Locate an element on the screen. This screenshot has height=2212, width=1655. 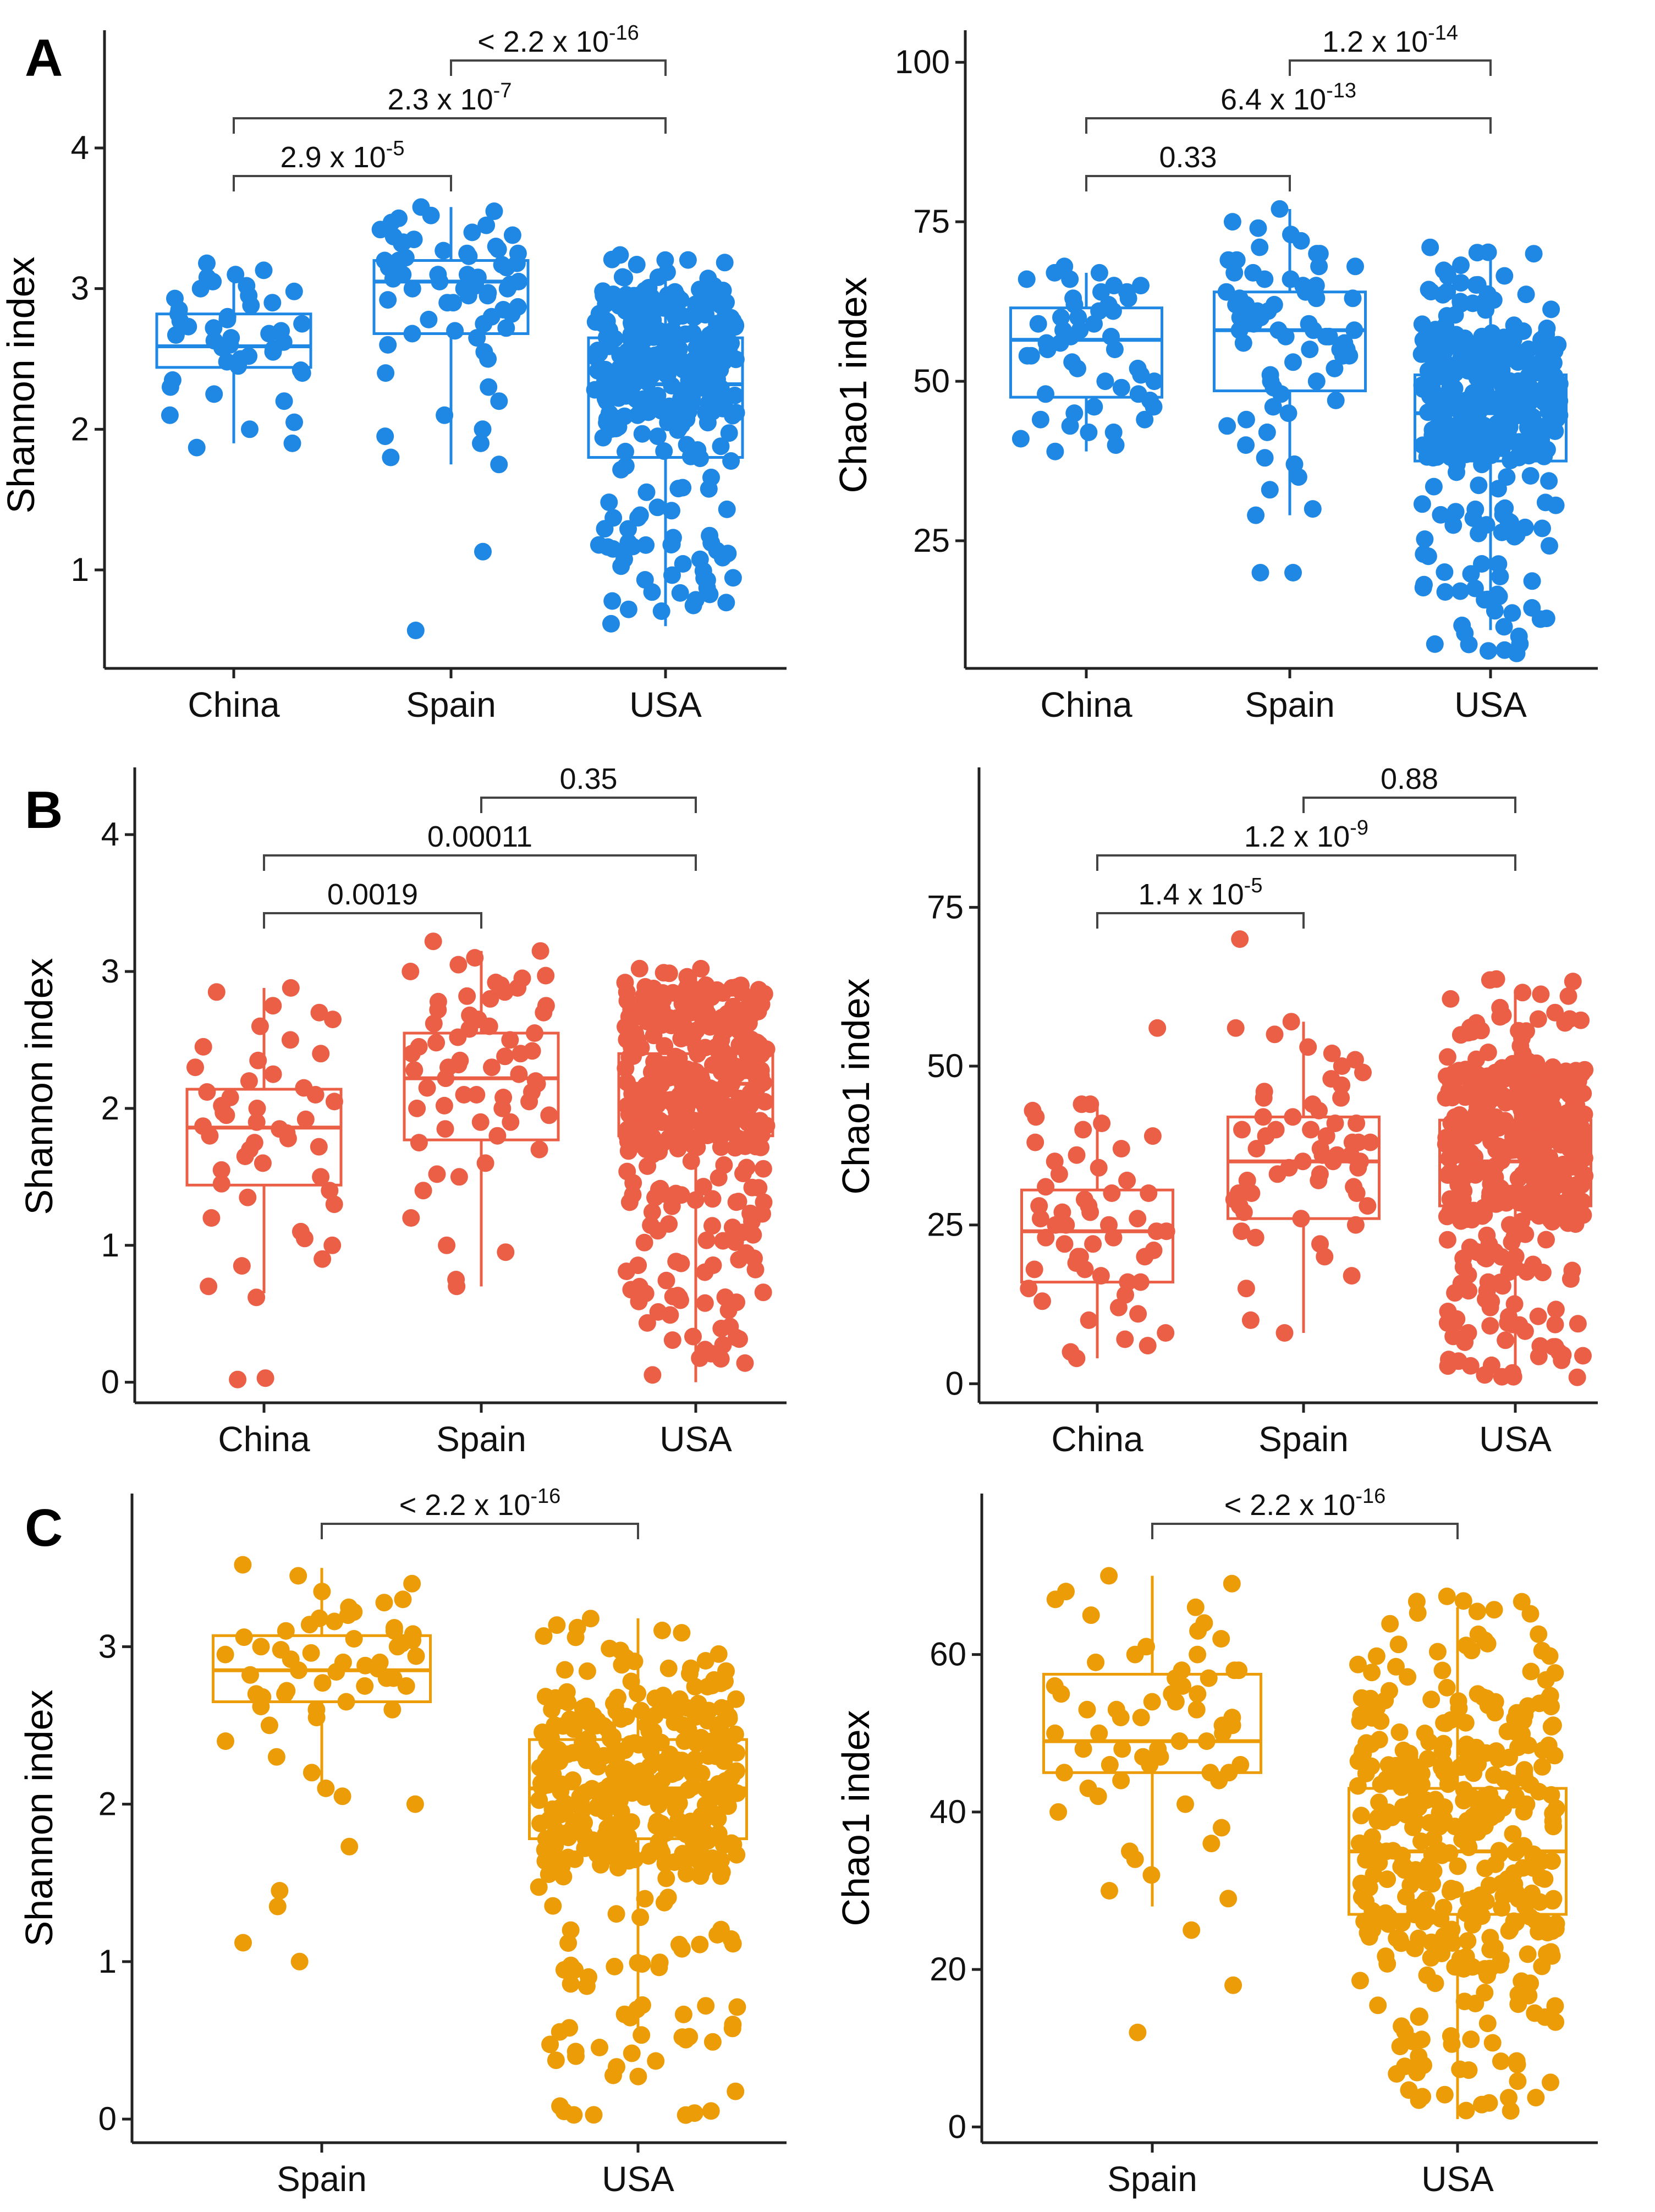
x-category-label: USA is located at coordinates (1491, 704).